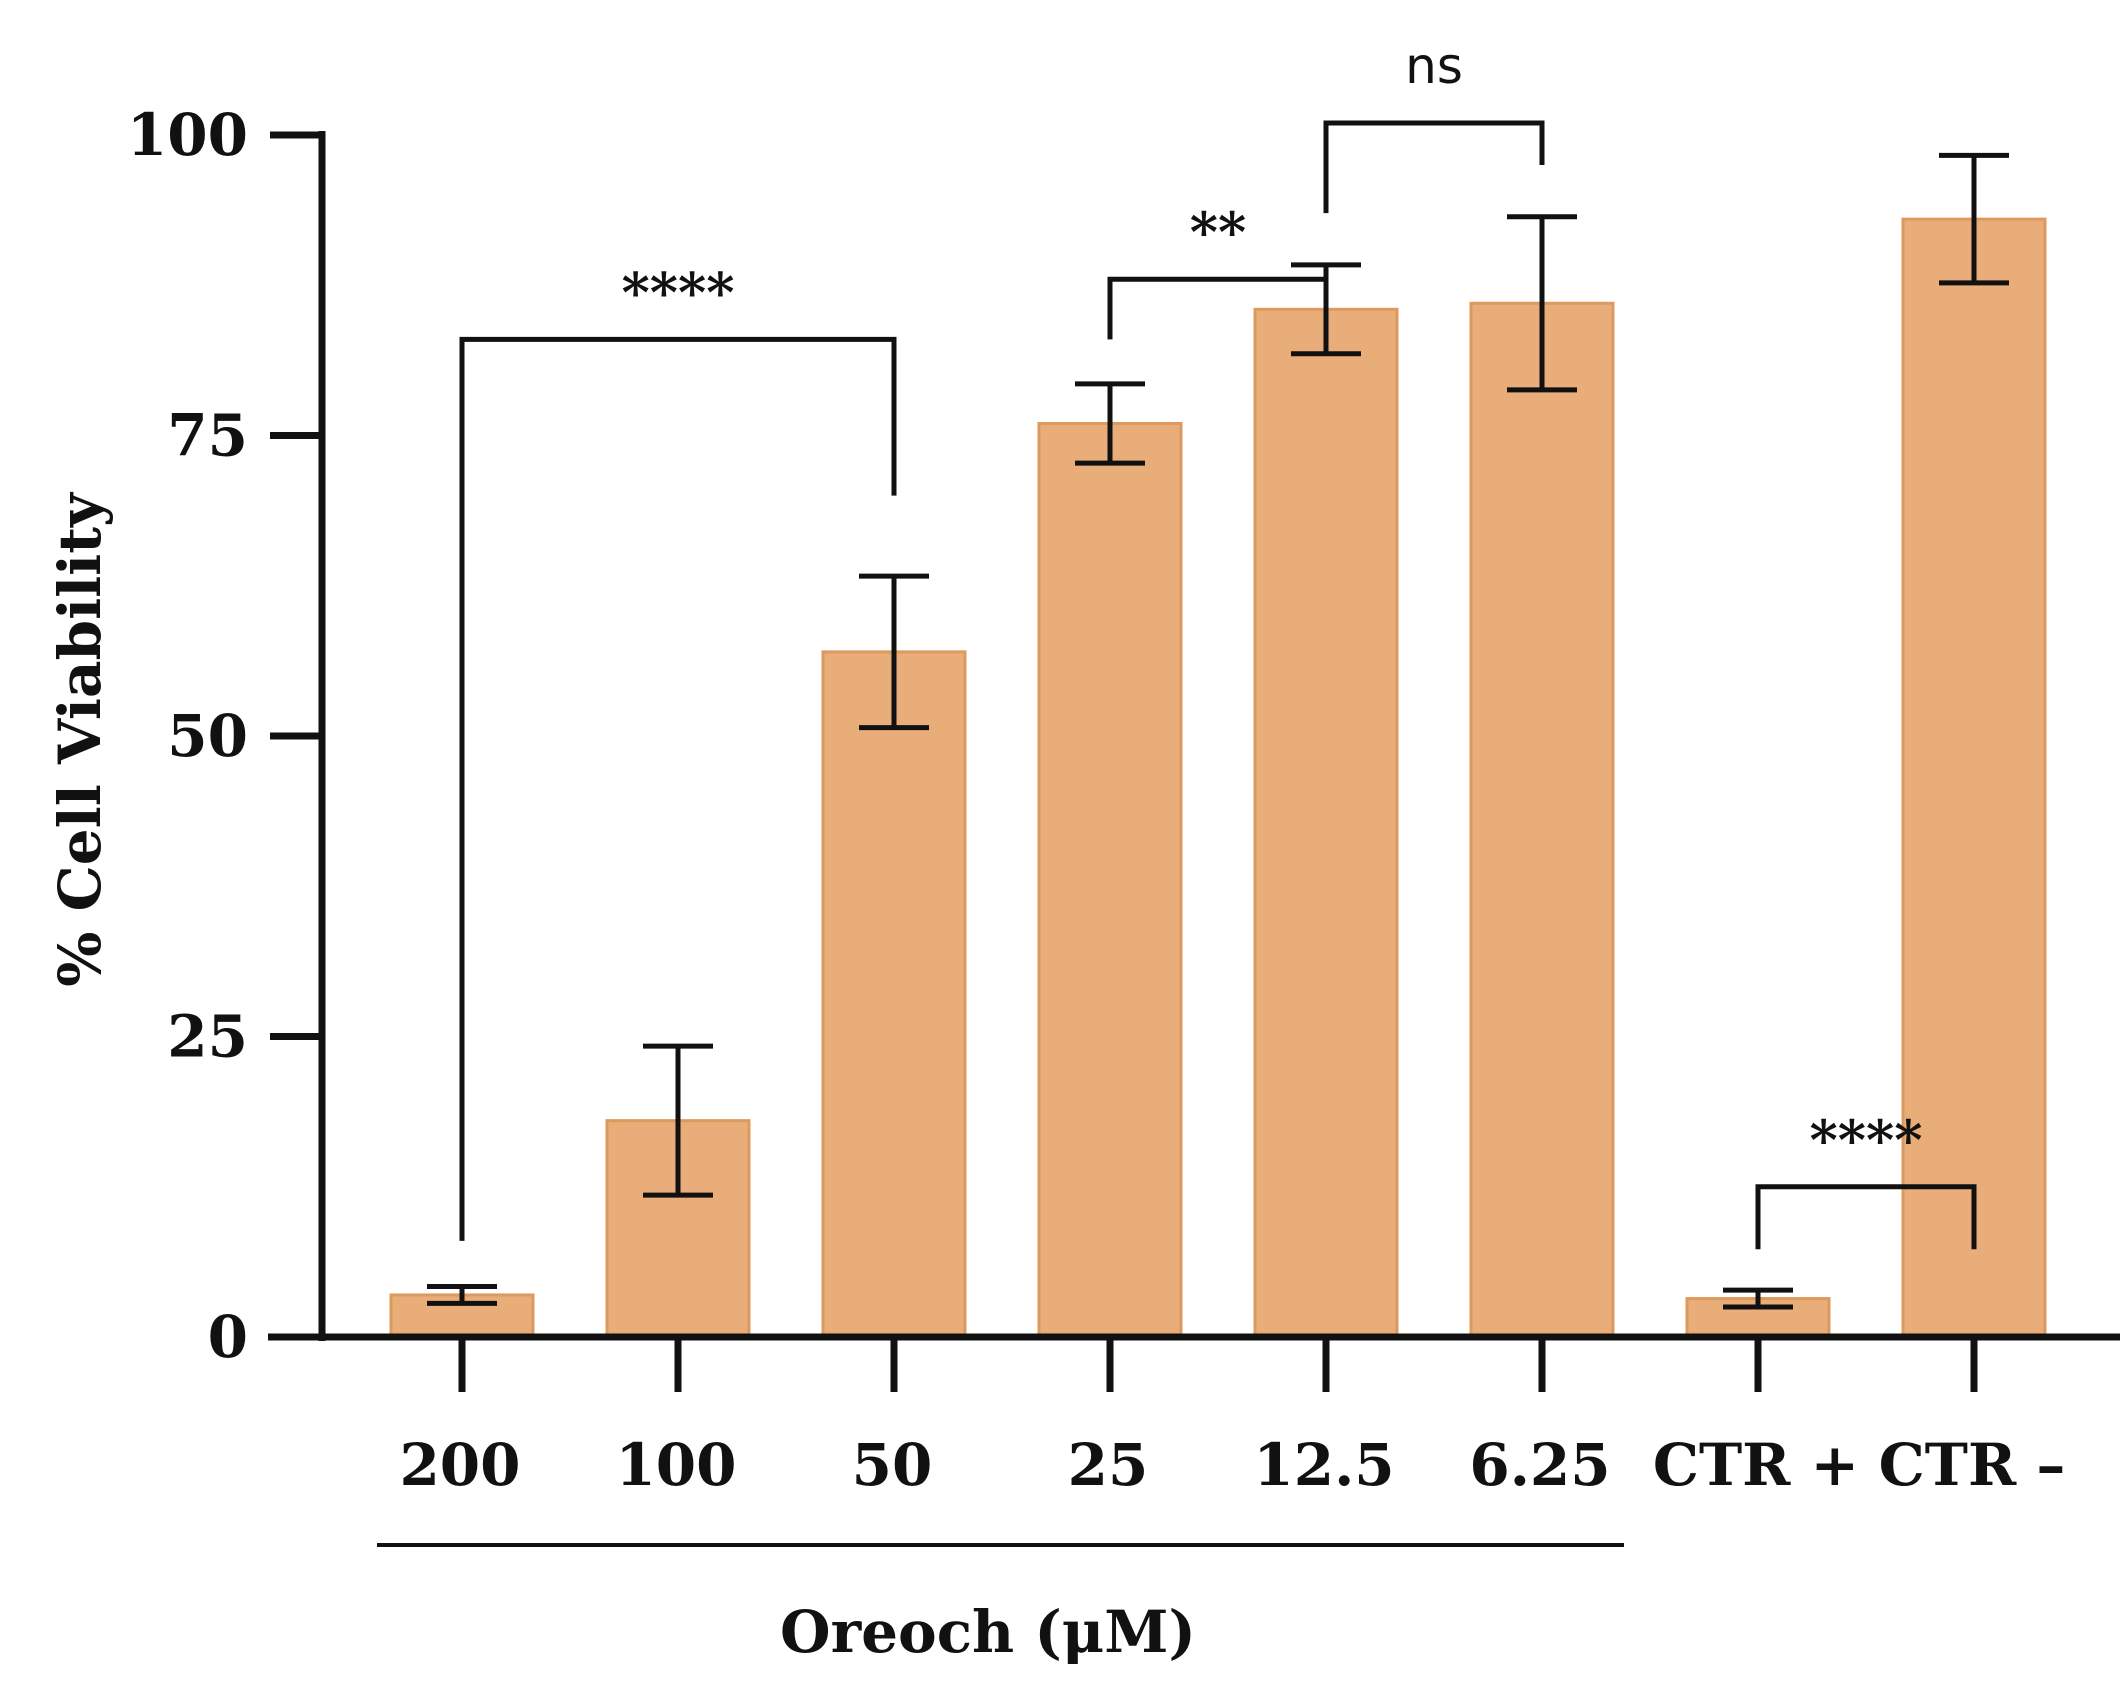 This screenshot has width=2128, height=1695. Describe the element at coordinates (1756, 1465) in the screenshot. I see `x-tick-label-6: CTR +` at that location.